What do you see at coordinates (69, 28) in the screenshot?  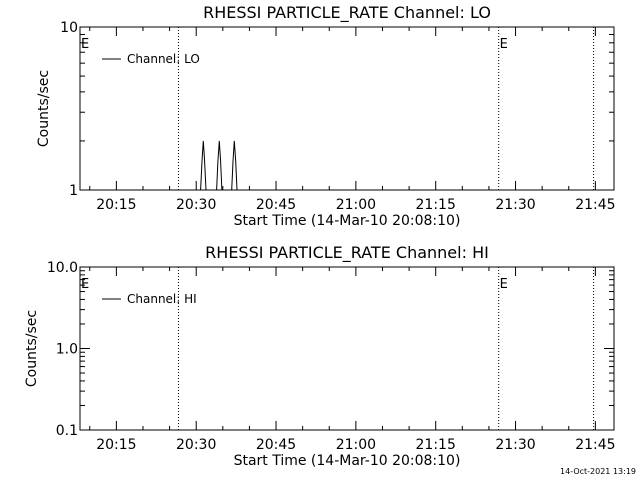 I see `y-tick-label: 10` at bounding box center [69, 28].